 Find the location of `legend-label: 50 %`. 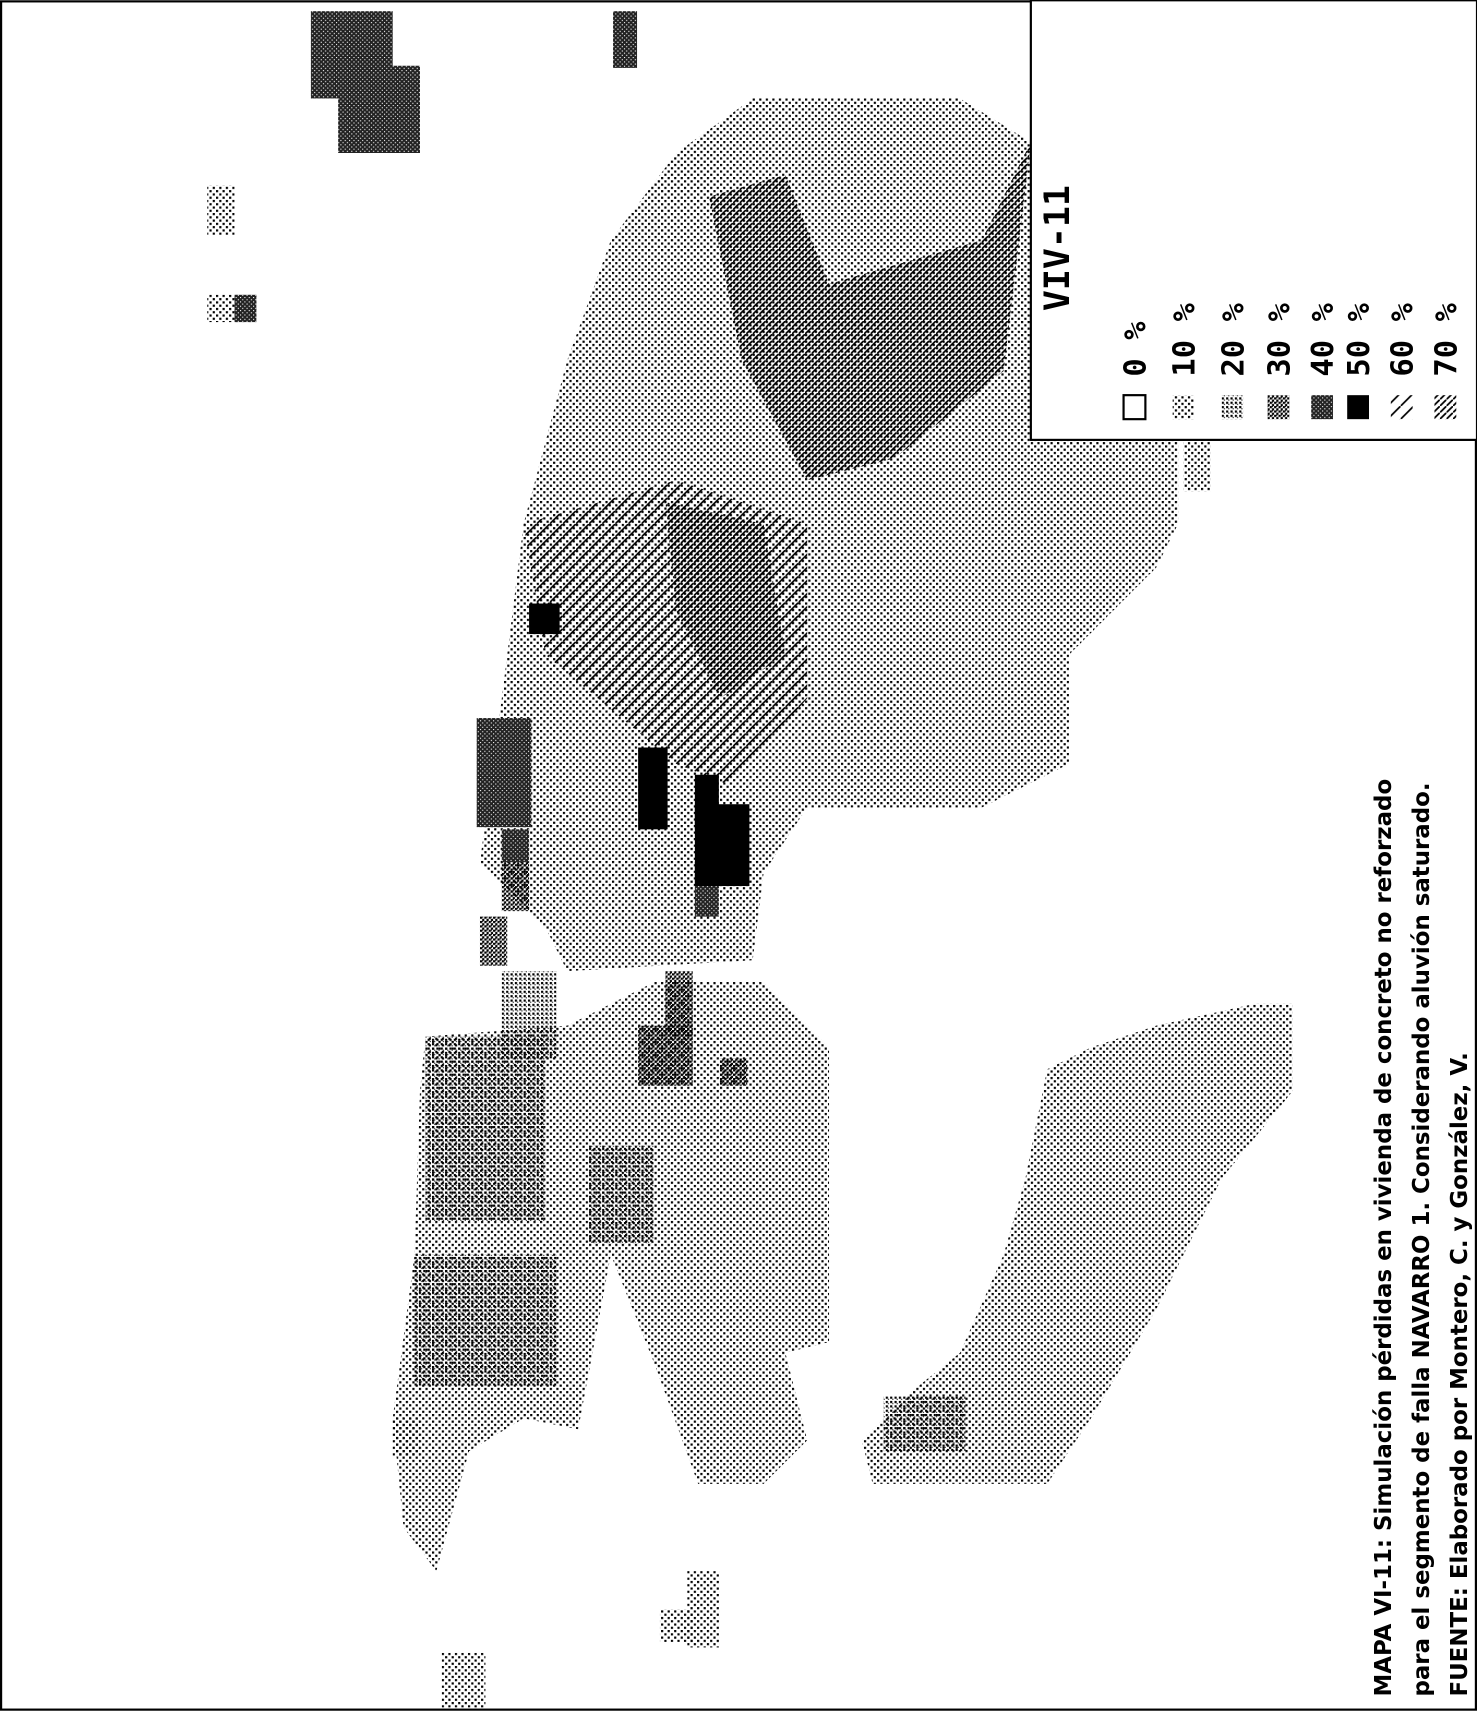

legend-label: 50 % is located at coordinates (1359, 339).